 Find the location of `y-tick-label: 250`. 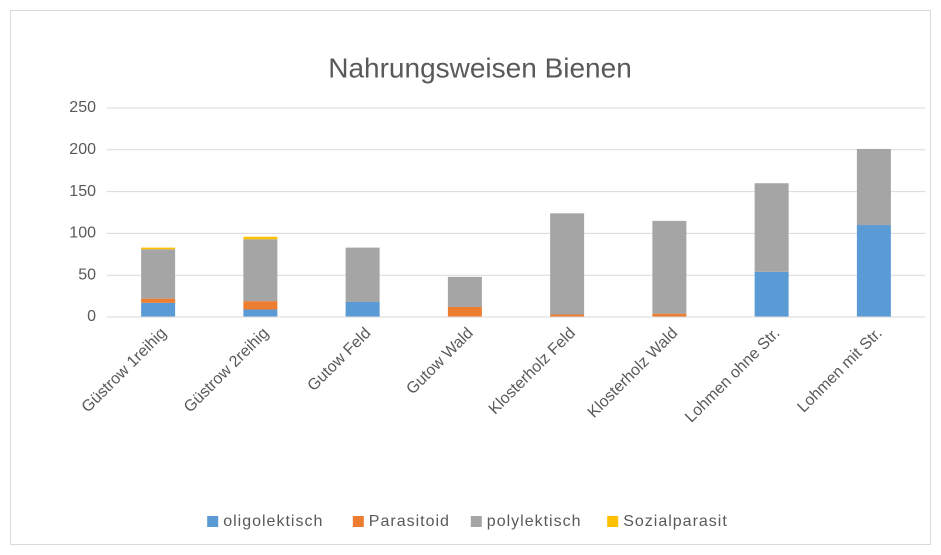

y-tick-label: 250 is located at coordinates (82, 107).